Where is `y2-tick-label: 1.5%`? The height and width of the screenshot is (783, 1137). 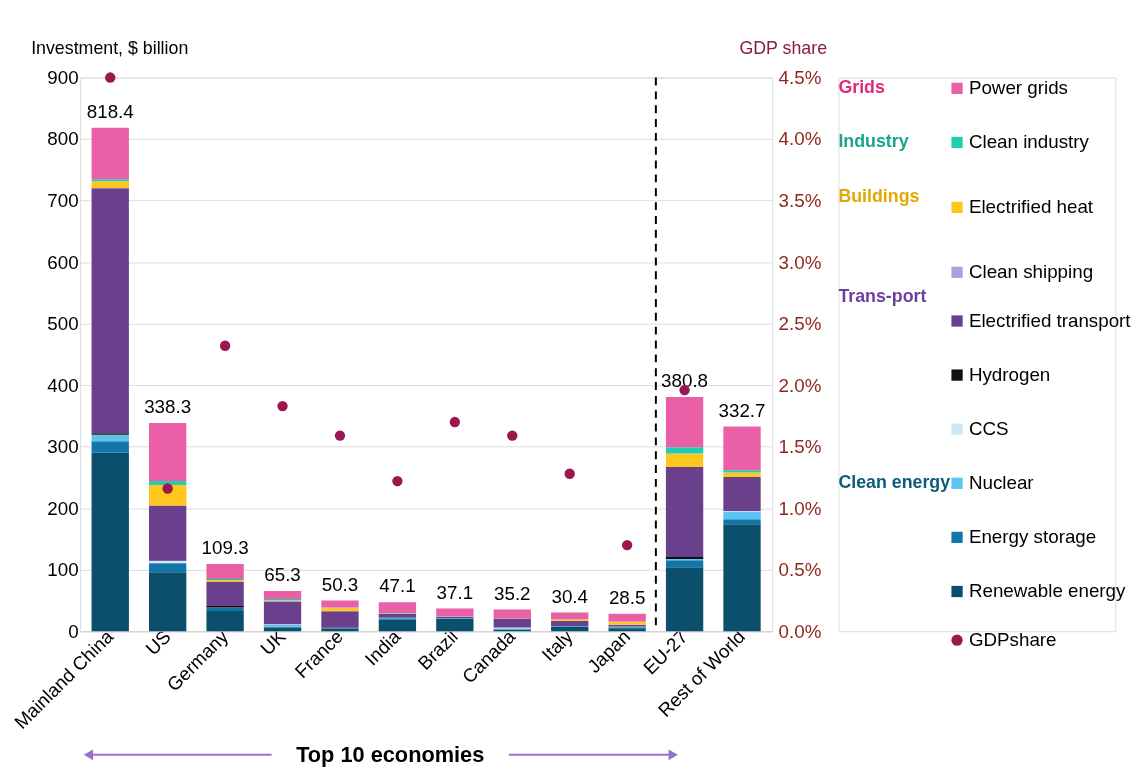 y2-tick-label: 1.5% is located at coordinates (800, 447).